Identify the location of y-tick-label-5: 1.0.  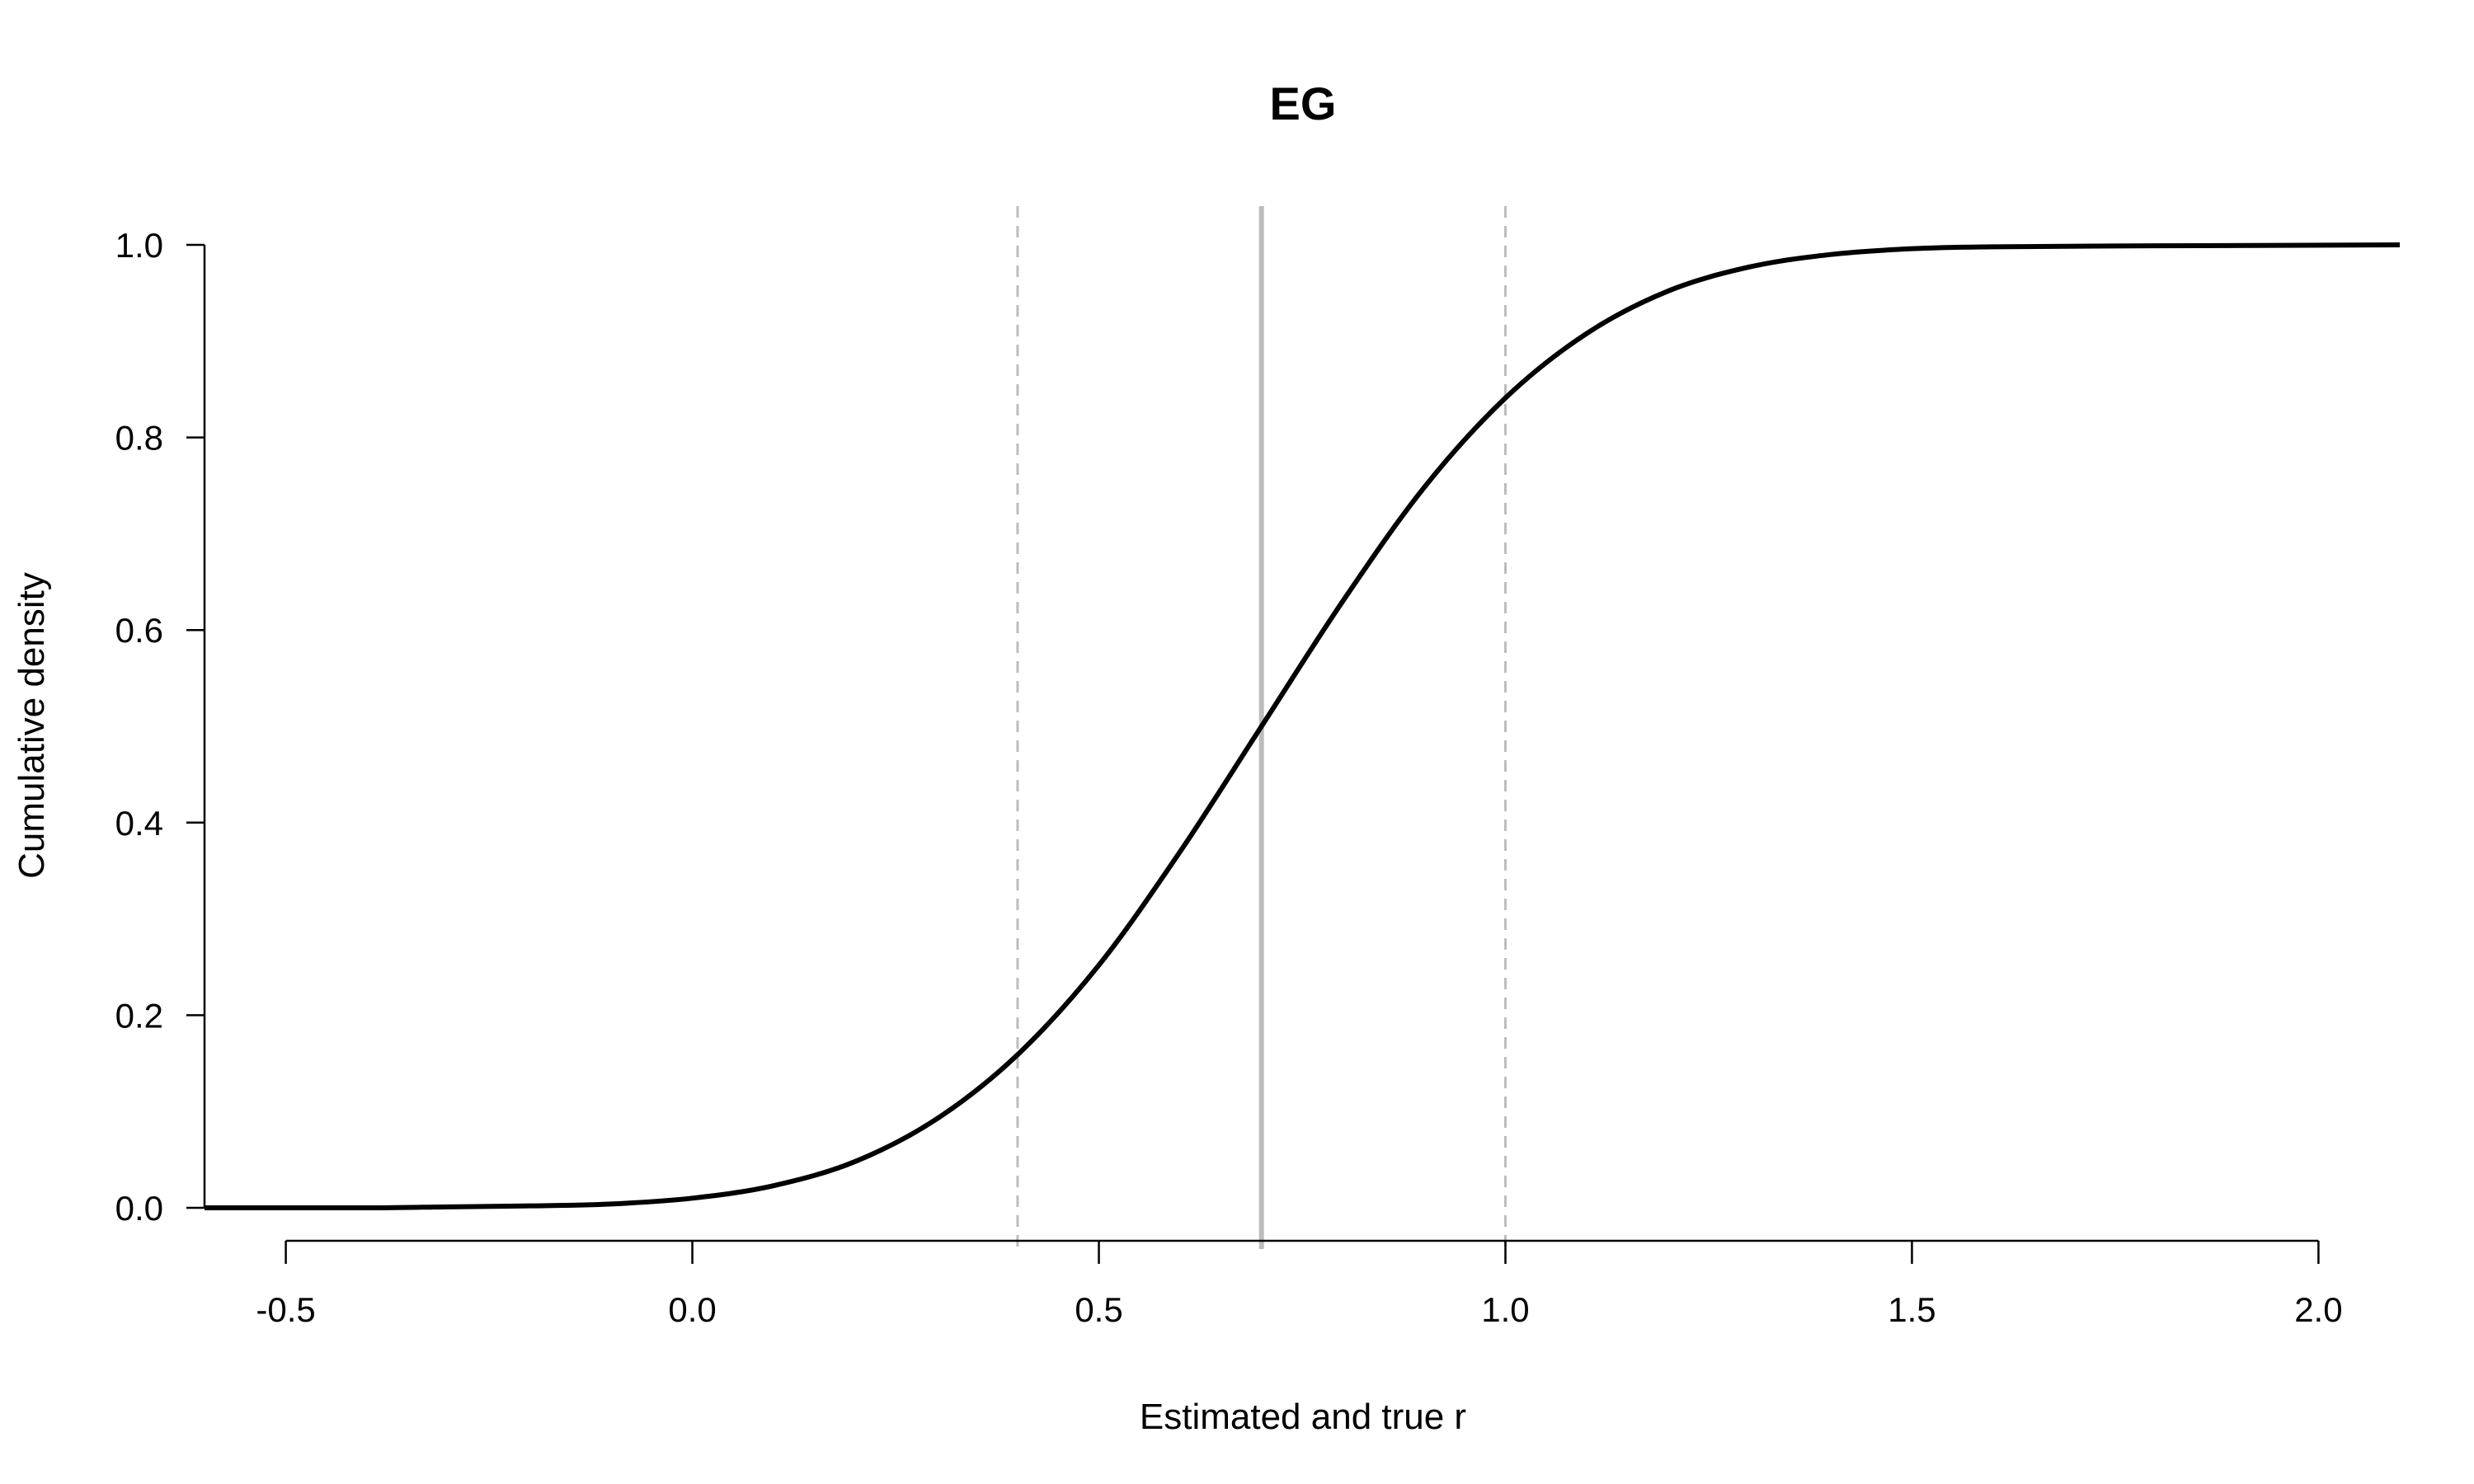
(139, 245).